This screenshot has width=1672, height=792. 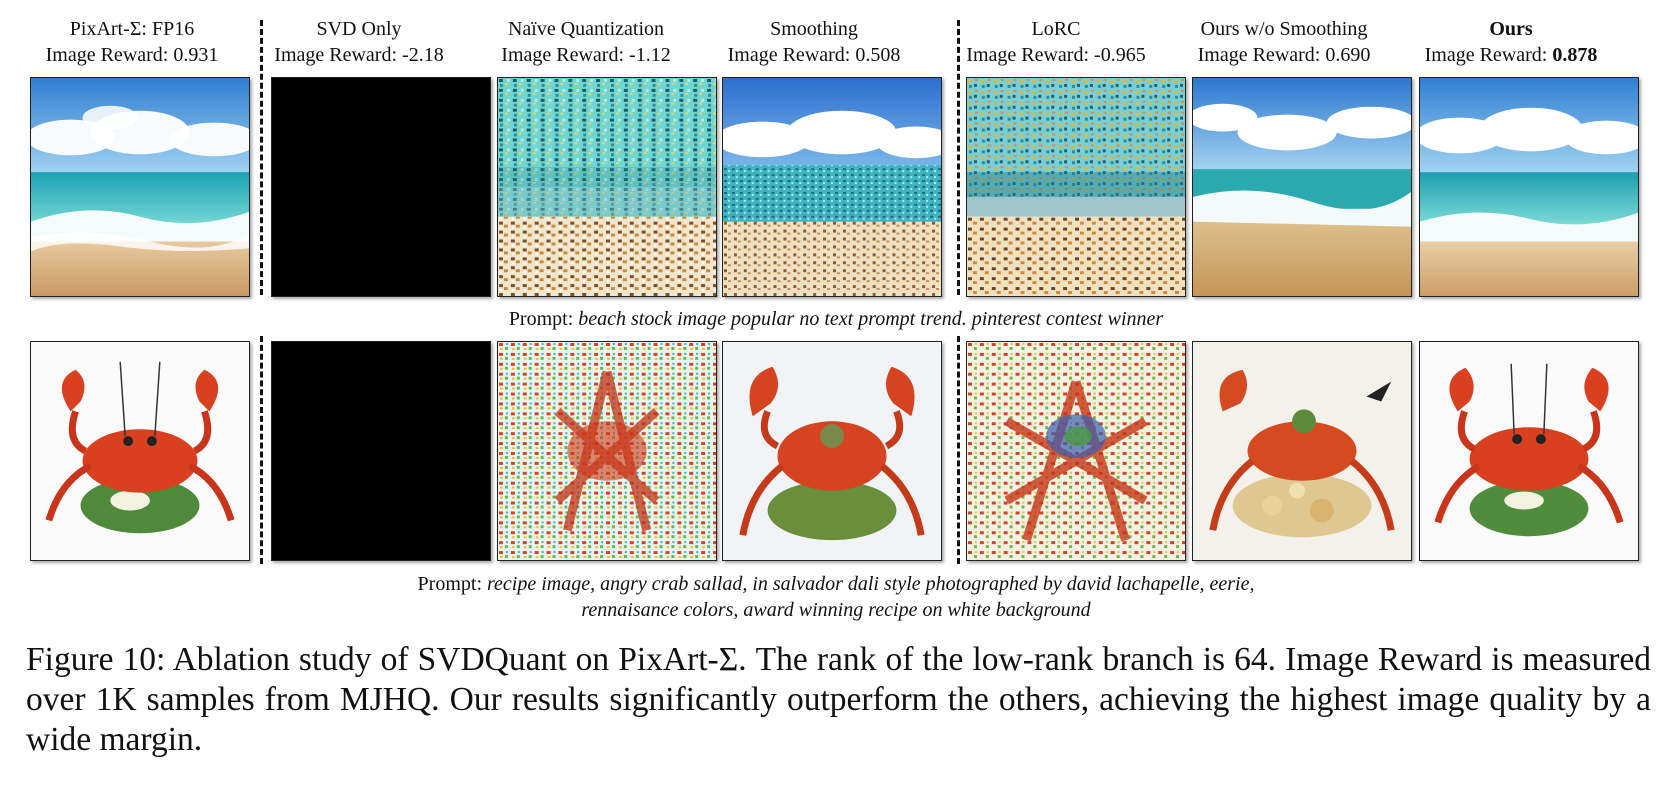 I want to click on column-title: LoRC, so click(x=1056, y=29).